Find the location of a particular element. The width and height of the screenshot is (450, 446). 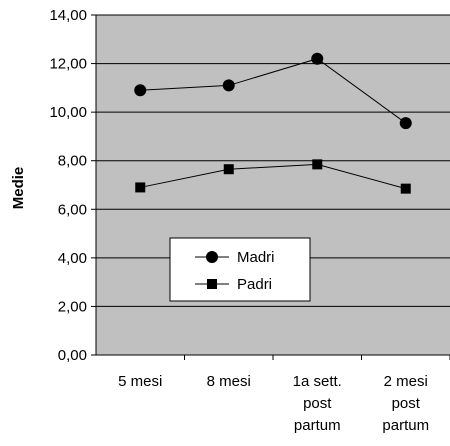

x-tick-label-1: 8 mesi is located at coordinates (229, 381).